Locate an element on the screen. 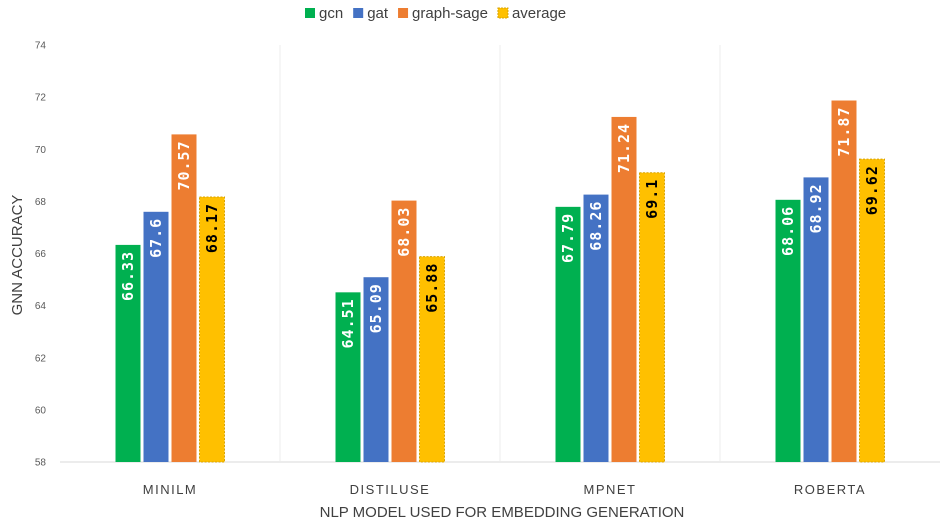  x-axis-title: NLP MODEL USED FOR EMBEDDING GENERATION is located at coordinates (502, 512).